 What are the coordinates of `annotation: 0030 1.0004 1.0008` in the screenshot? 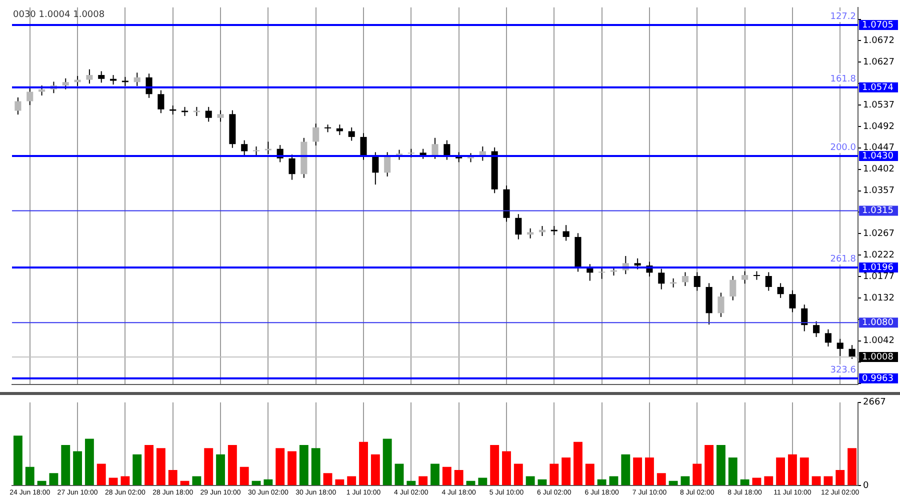 It's located at (59, 15).